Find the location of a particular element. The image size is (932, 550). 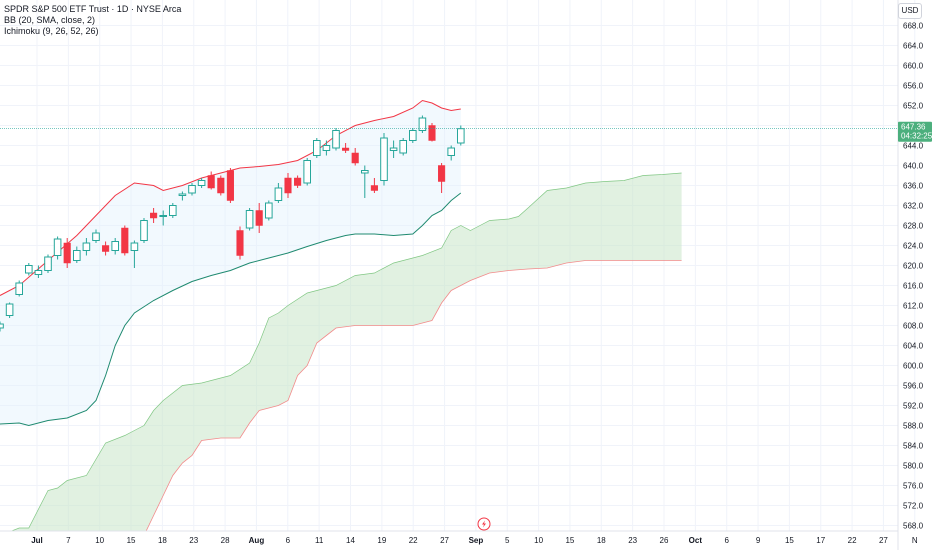

price-tick-label: 632.0 is located at coordinates (913, 206).